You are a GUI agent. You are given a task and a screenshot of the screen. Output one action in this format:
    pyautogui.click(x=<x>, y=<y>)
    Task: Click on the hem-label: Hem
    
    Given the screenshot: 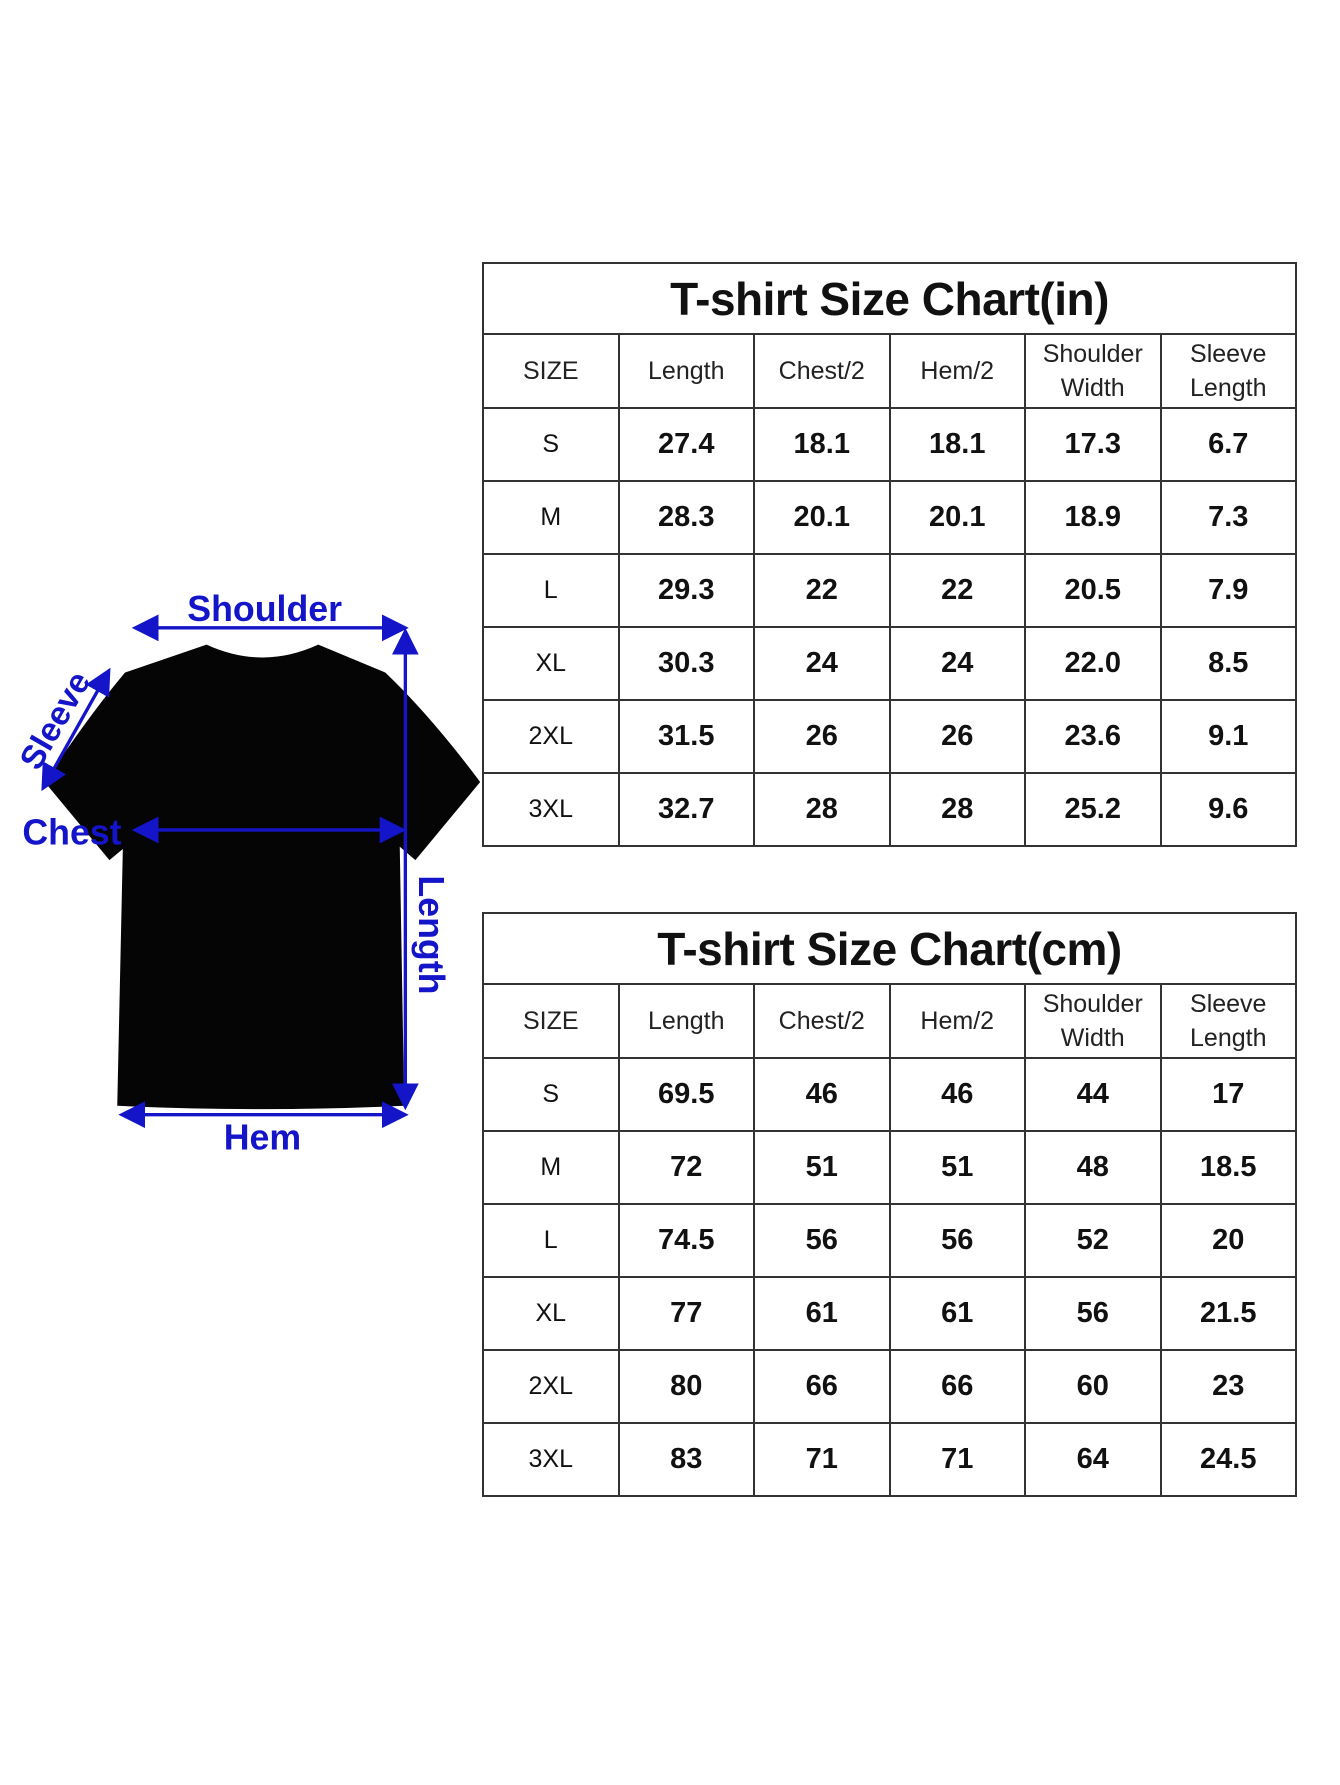 What is the action you would take?
    pyautogui.click(x=262, y=1137)
    